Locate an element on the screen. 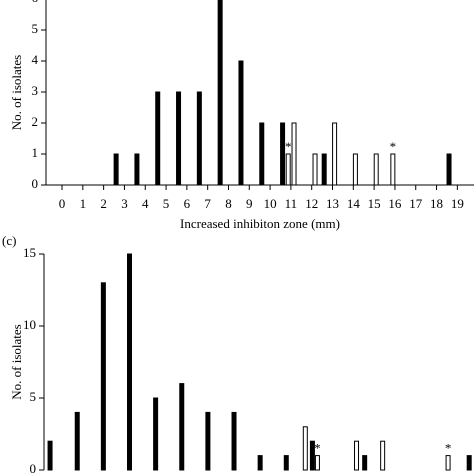  x-tick-label: 10 is located at coordinates (270, 203).